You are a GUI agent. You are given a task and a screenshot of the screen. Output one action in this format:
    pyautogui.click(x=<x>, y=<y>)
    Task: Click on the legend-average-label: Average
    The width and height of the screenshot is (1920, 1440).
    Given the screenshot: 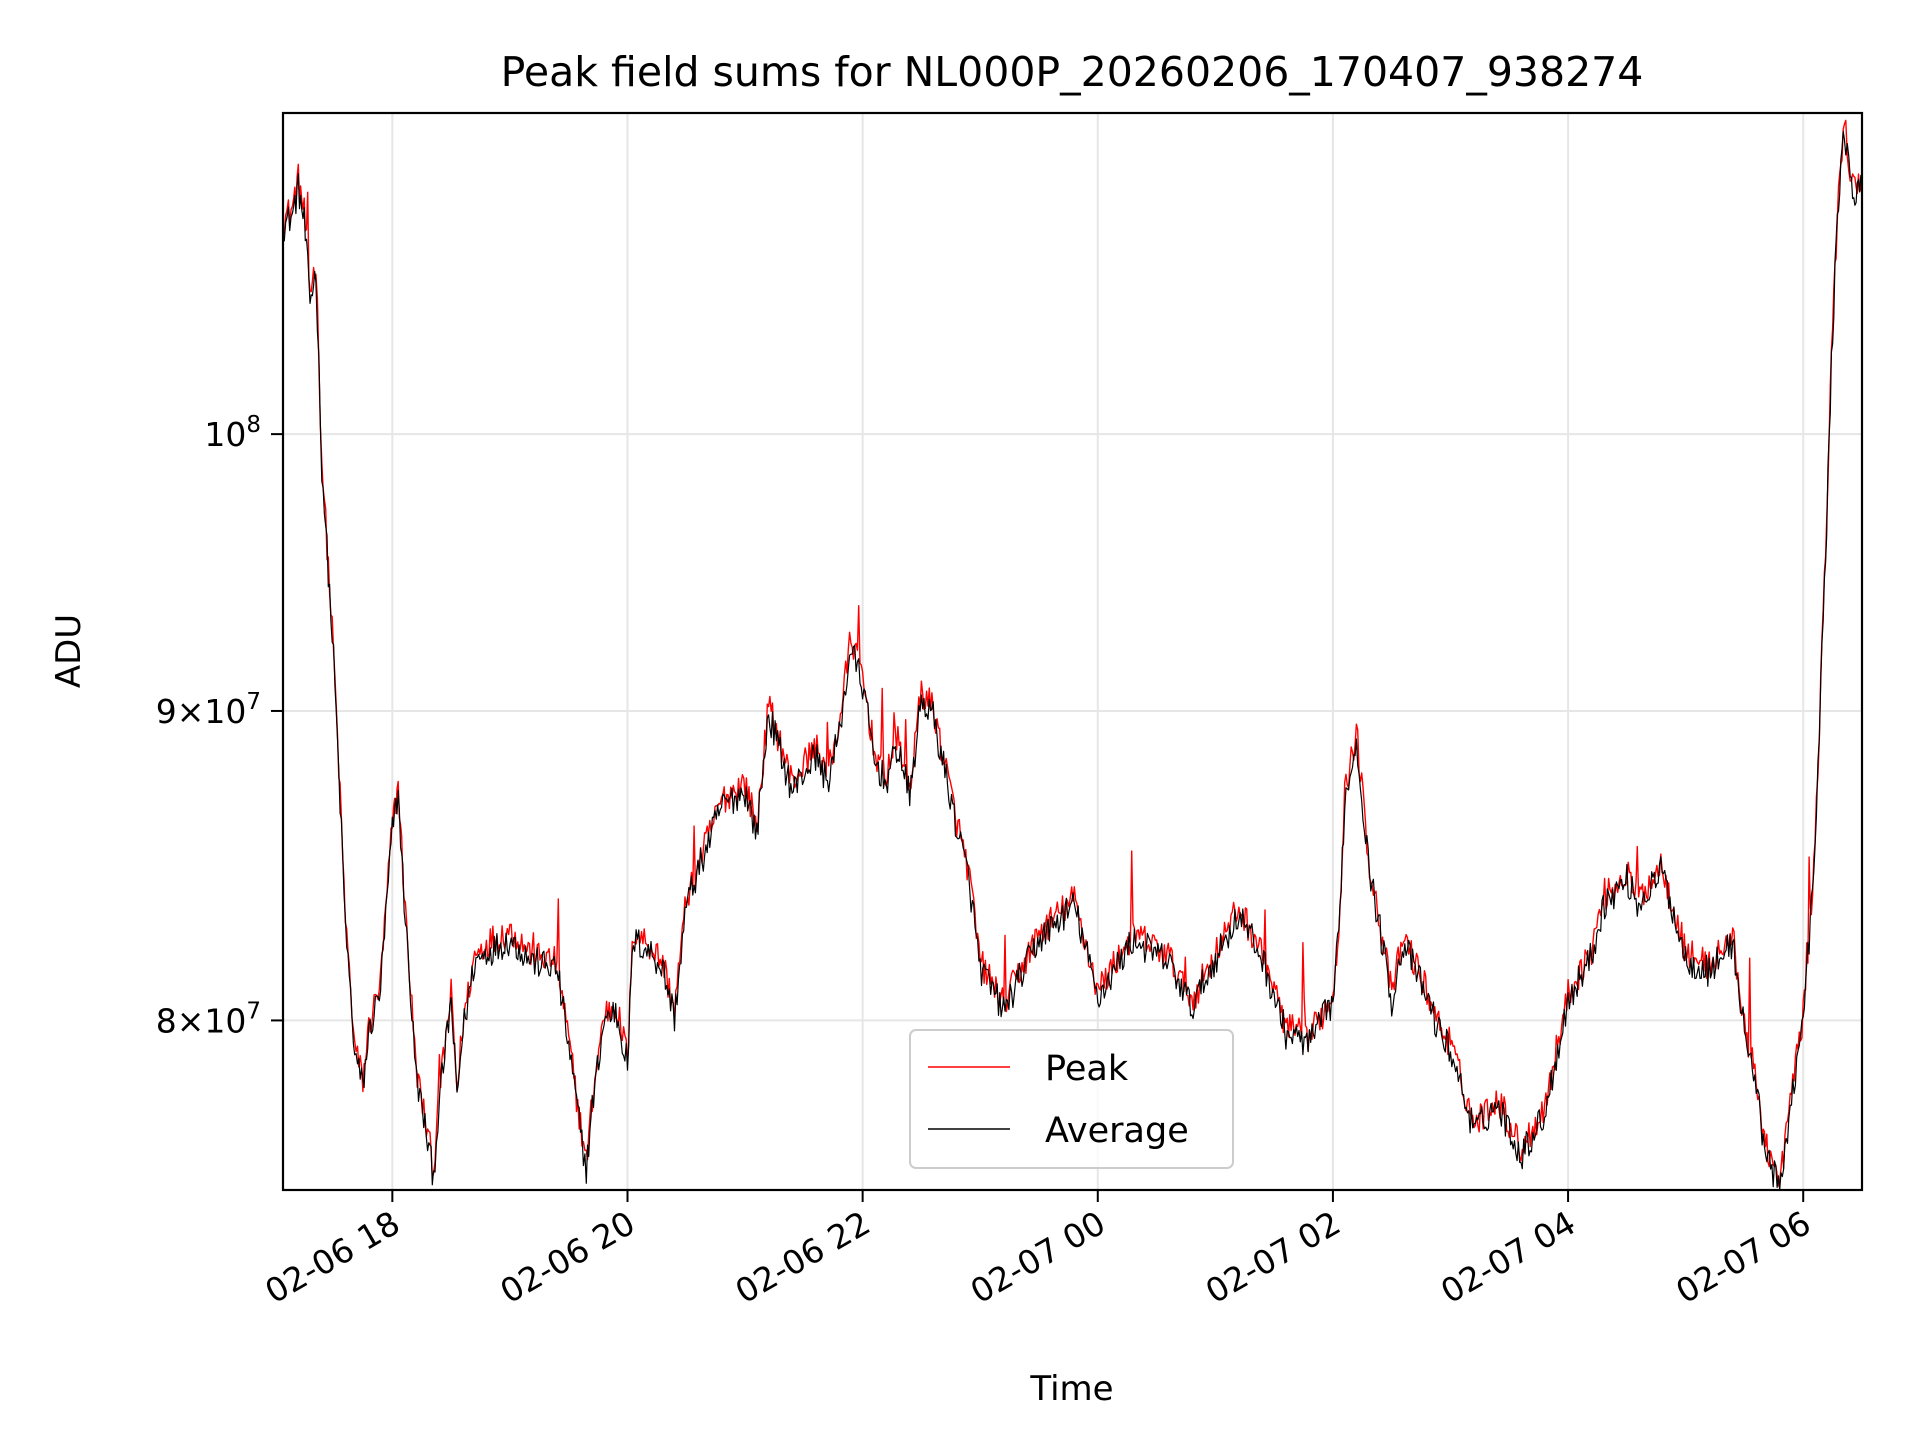 What is the action you would take?
    pyautogui.click(x=1117, y=1131)
    